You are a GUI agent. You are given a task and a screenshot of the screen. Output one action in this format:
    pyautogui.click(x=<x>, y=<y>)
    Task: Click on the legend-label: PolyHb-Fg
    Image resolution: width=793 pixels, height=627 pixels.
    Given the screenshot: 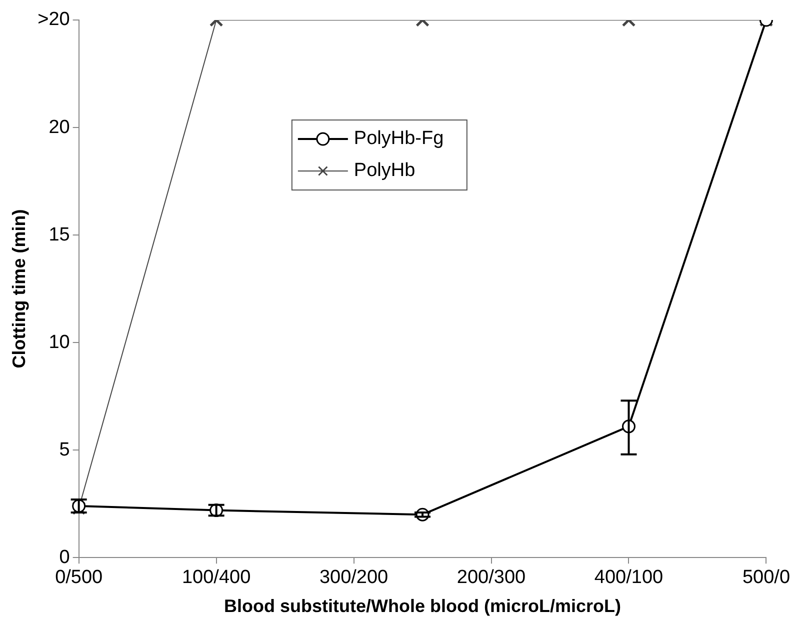 What is the action you would take?
    pyautogui.click(x=399, y=139)
    